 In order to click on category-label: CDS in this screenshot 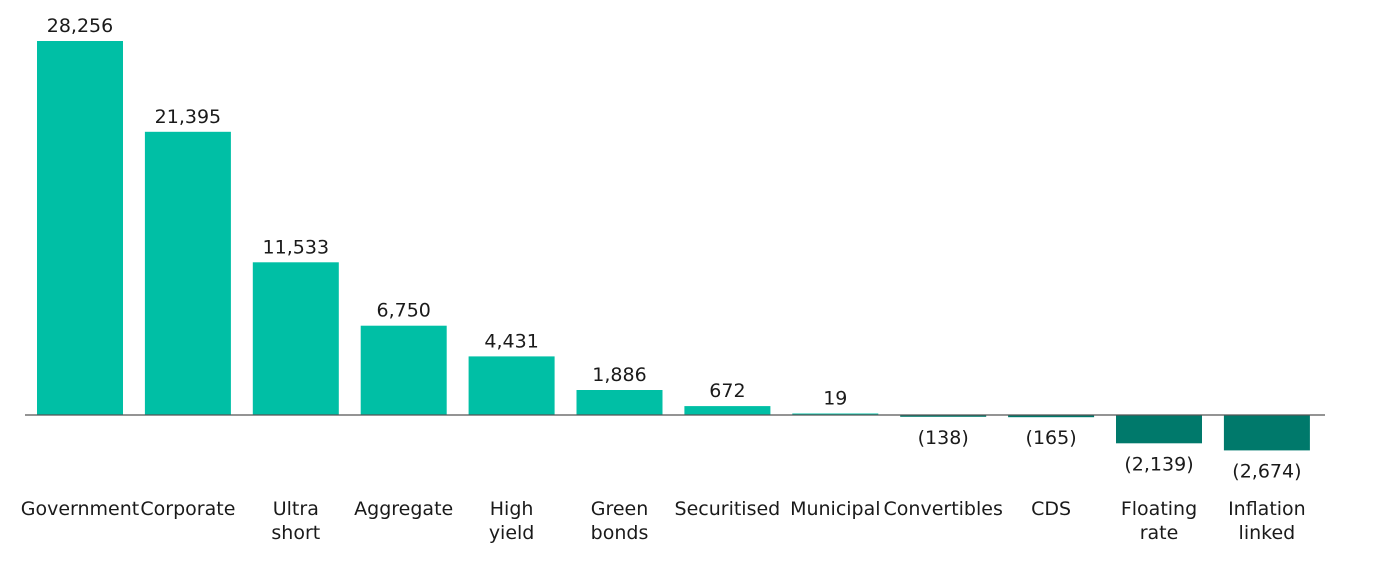, I will do `click(1051, 509)`.